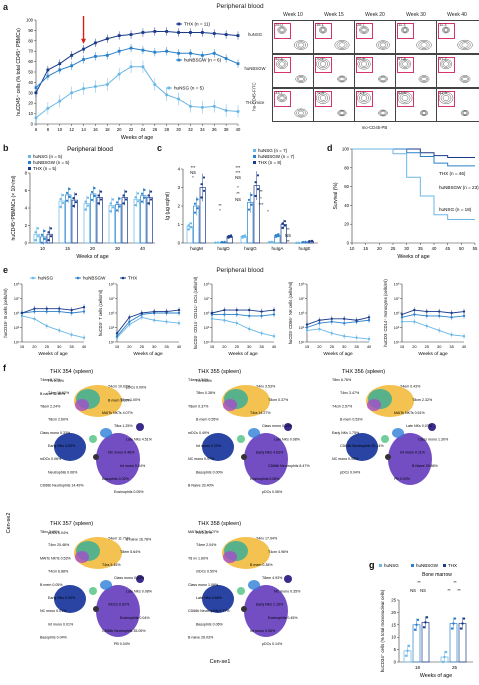 This screenshot has width=479, height=685. I want to click on panel-d-letter: d, so click(330, 148).